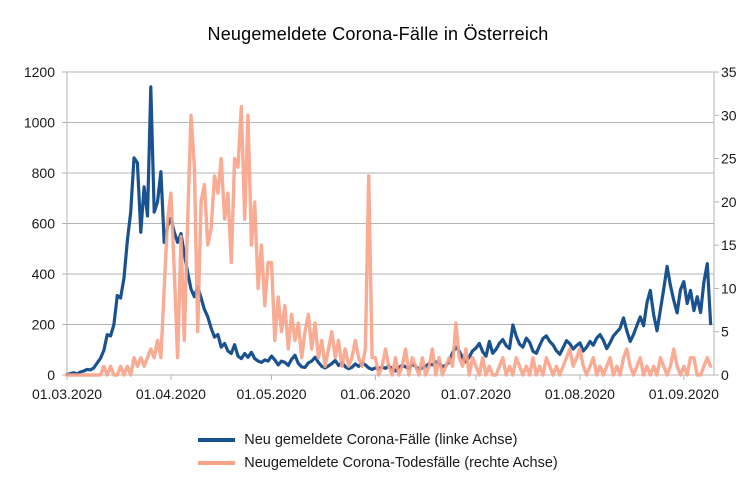  What do you see at coordinates (476, 394) in the screenshot?
I see `x-axis-label: 01.07.2020` at bounding box center [476, 394].